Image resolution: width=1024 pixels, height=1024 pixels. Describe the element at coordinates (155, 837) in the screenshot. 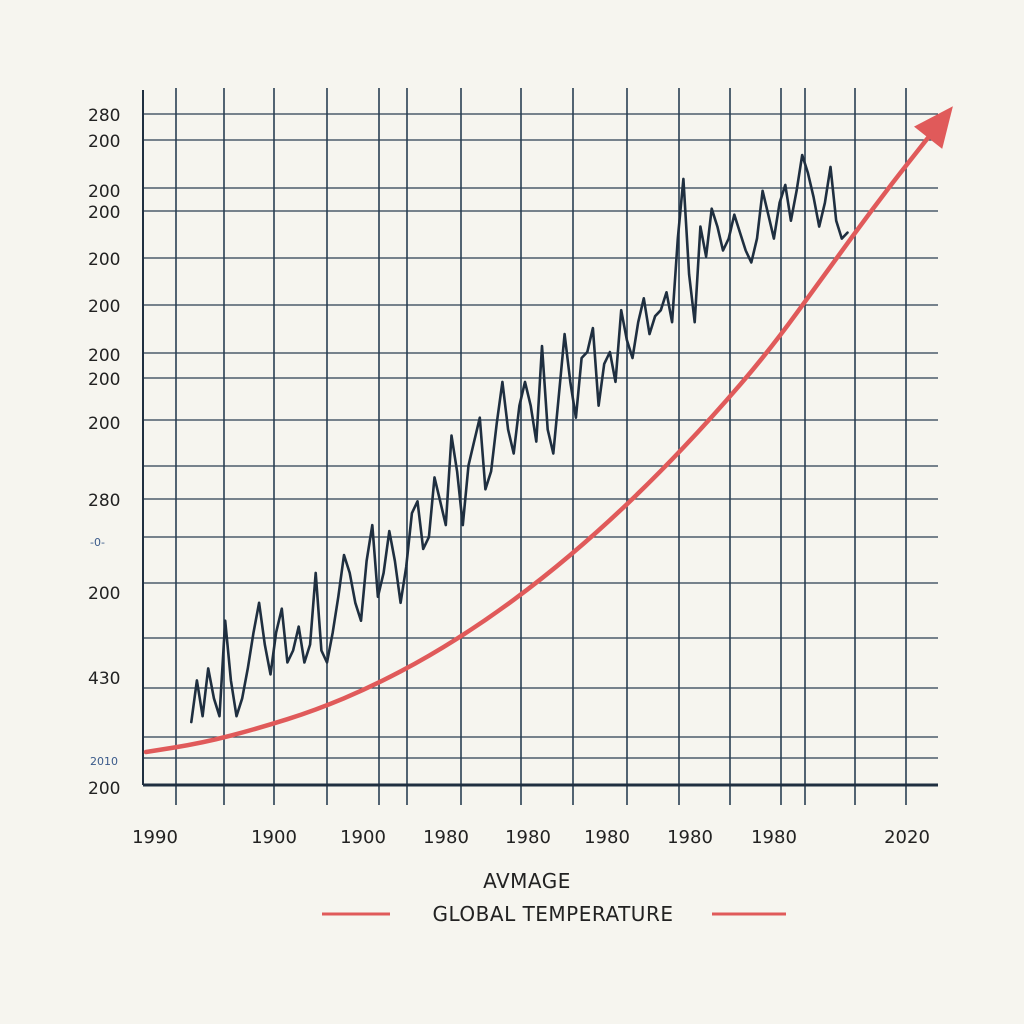

I see `x-tick-label: 1990` at that location.